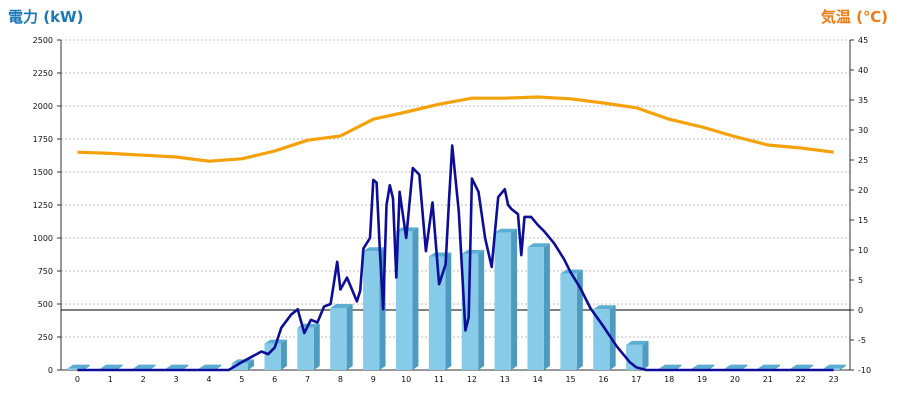  What do you see at coordinates (768, 379) in the screenshot?
I see `x-tick-label: 21` at bounding box center [768, 379].